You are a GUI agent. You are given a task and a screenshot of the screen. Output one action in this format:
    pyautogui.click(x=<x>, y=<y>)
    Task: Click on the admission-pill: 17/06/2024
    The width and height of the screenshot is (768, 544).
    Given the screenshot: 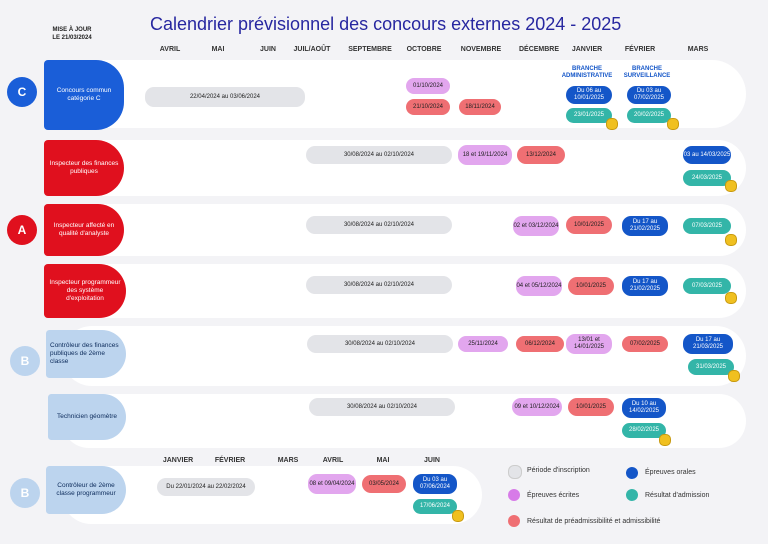 What is the action you would take?
    pyautogui.click(x=435, y=506)
    